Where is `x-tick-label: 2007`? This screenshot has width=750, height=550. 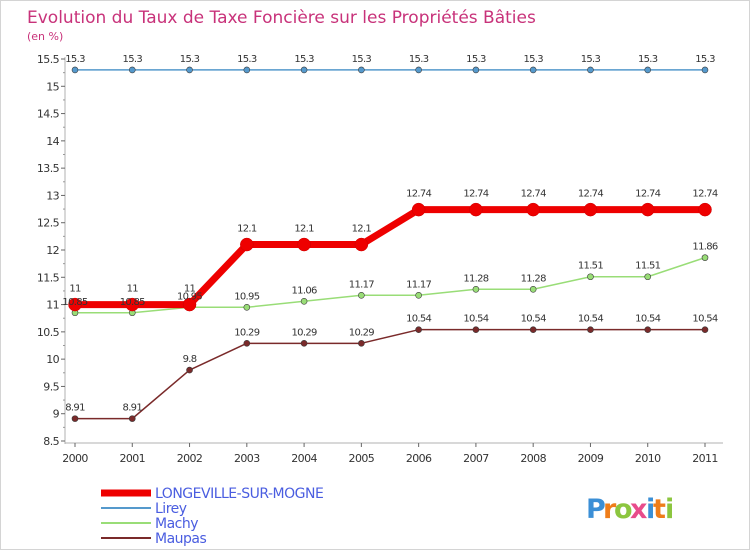
x-tick-label: 2007 is located at coordinates (476, 458).